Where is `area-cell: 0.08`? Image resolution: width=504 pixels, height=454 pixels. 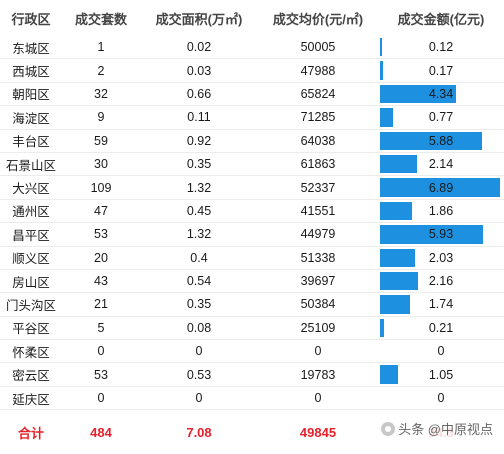 area-cell: 0.08 is located at coordinates (199, 328).